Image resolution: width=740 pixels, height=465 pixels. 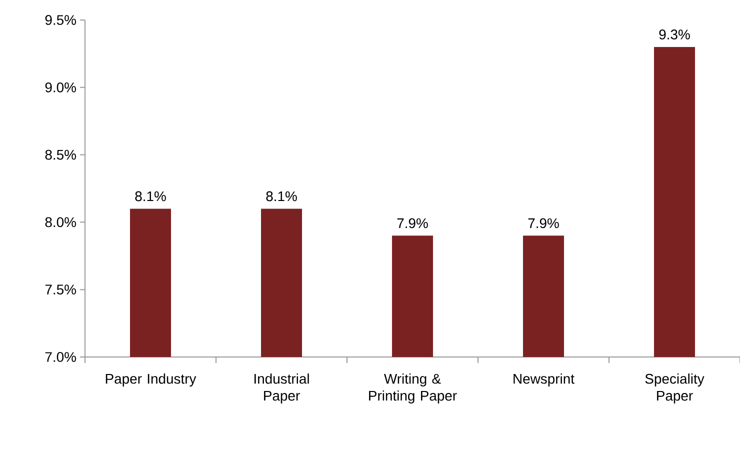 I want to click on x-tick-label: Speciality Paper, so click(x=674, y=389).